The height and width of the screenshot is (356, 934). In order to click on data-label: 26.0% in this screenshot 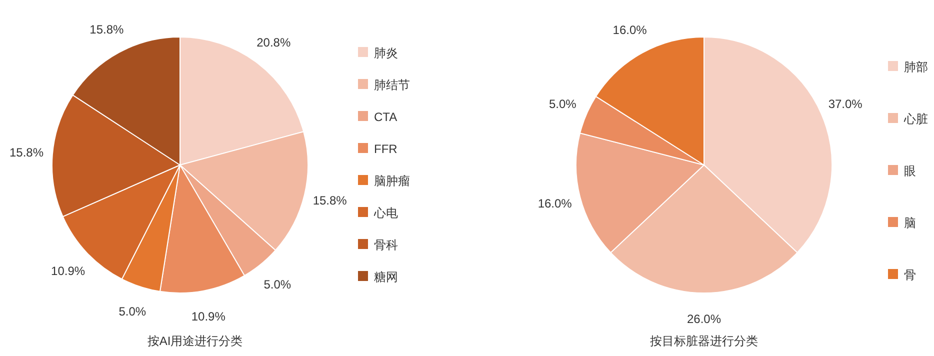, I will do `click(704, 319)`.